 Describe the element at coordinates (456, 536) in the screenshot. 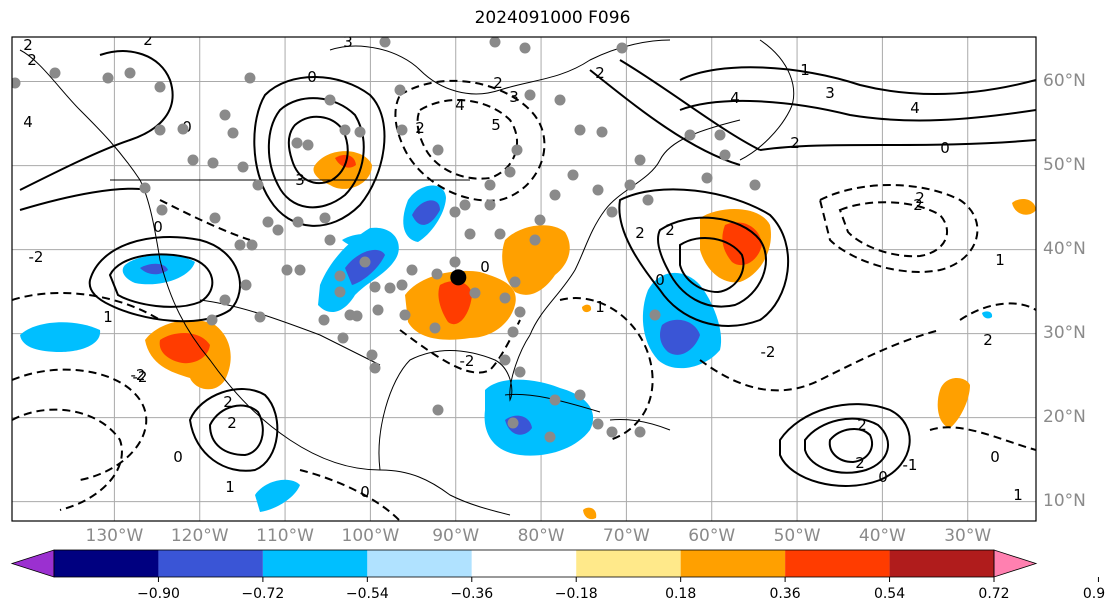

I see `lon-tick-label: 90°W` at that location.